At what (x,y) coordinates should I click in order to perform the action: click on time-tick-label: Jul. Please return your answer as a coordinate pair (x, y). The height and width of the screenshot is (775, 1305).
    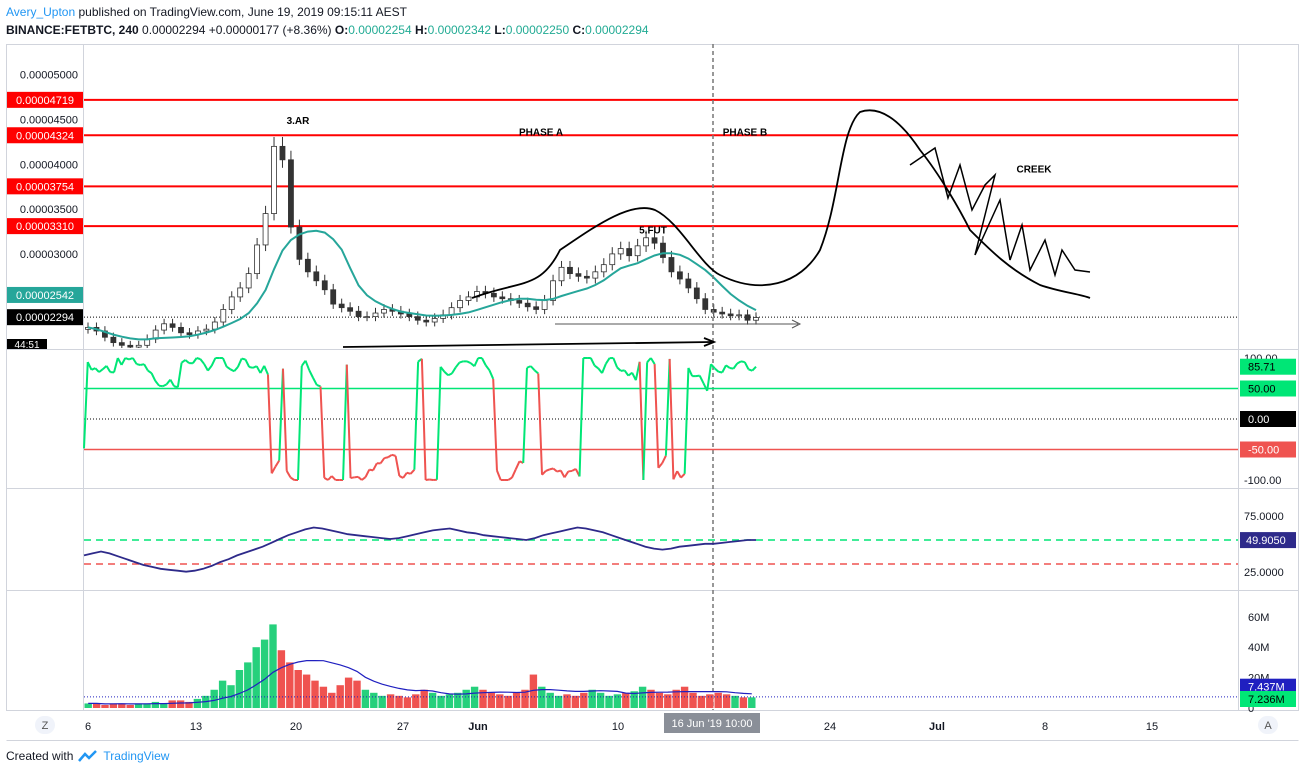
    Looking at the image, I should click on (937, 727).